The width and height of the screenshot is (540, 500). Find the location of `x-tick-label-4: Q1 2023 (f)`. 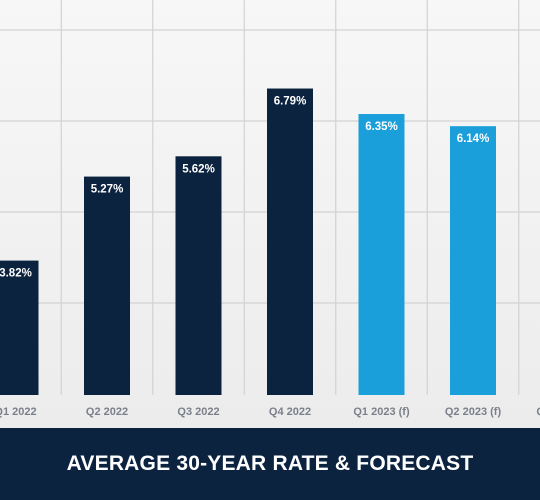

x-tick-label-4: Q1 2023 (f) is located at coordinates (381, 412).